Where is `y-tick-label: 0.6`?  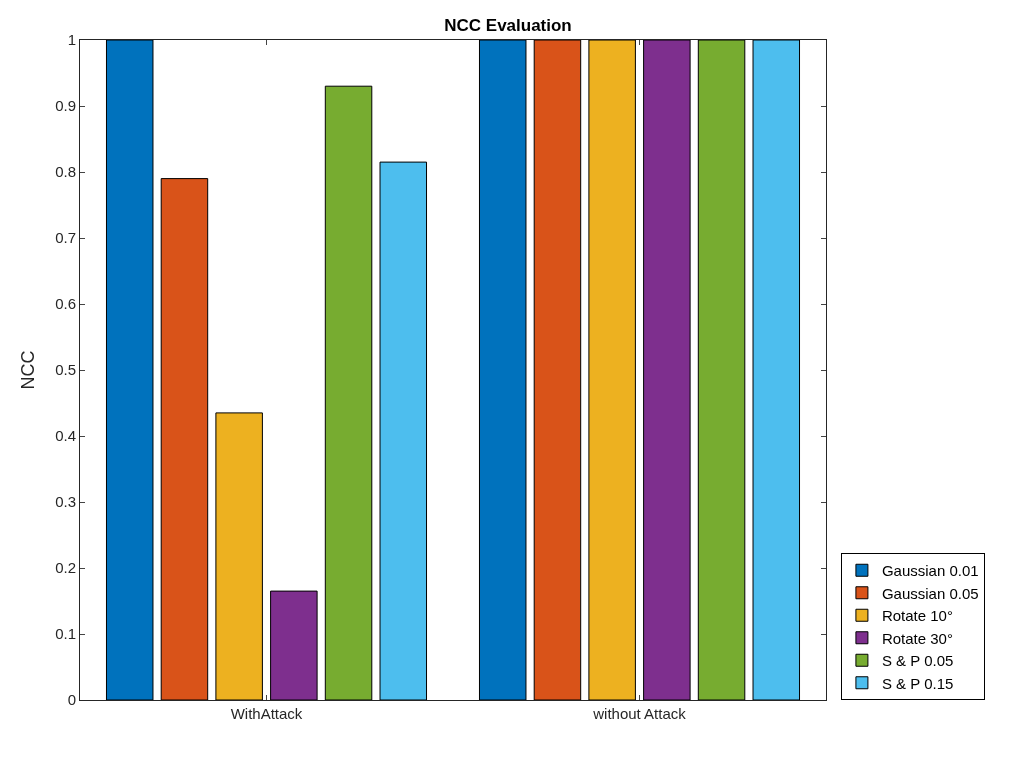
y-tick-label: 0.6 is located at coordinates (65, 304).